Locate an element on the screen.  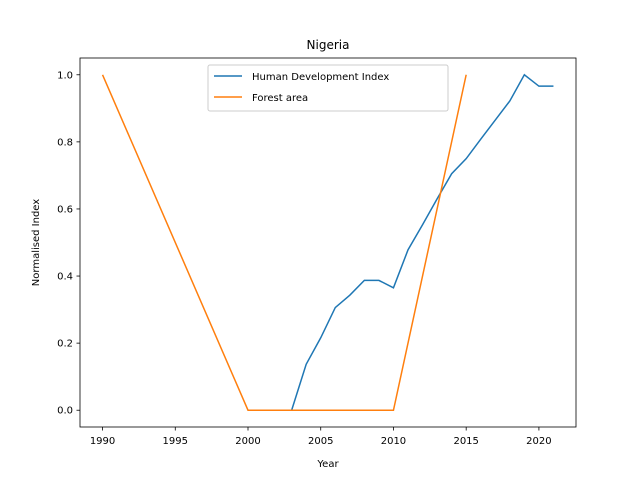
x-tick-label: 1990 is located at coordinates (102, 441).